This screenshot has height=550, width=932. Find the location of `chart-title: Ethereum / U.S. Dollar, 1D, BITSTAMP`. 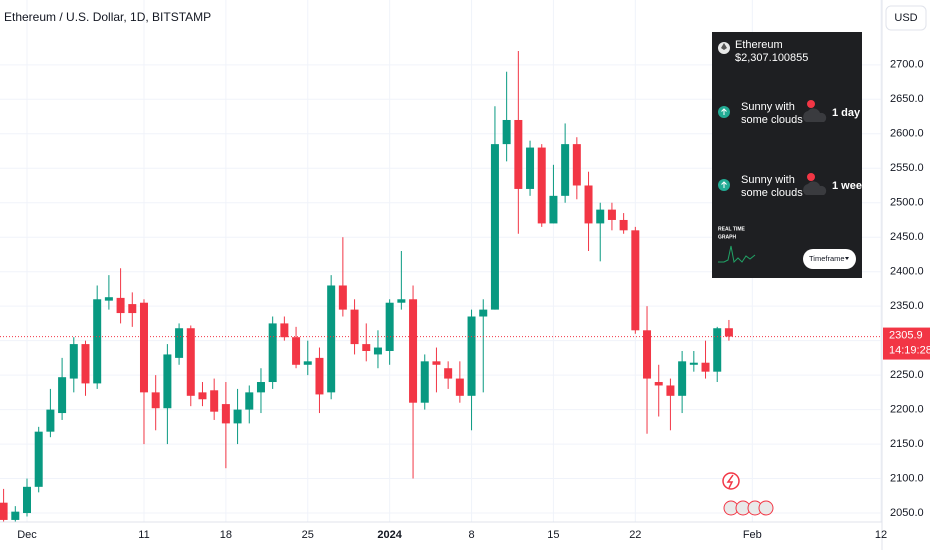

chart-title: Ethereum / U.S. Dollar, 1D, BITSTAMP is located at coordinates (107, 17).